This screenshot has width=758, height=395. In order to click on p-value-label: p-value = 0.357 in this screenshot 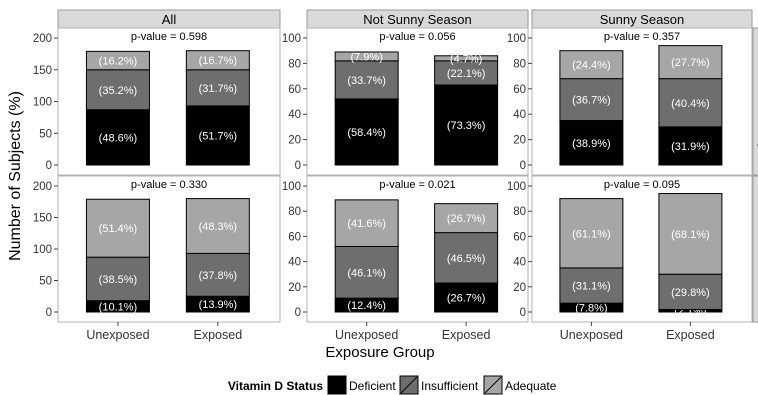, I will do `click(642, 37)`.